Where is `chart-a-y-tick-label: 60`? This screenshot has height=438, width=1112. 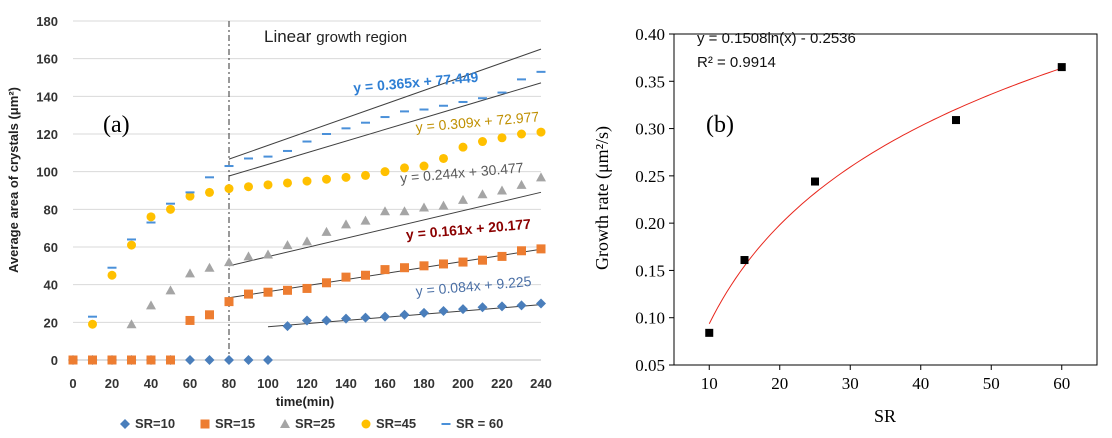 chart-a-y-tick-label: 60 is located at coordinates (51, 247).